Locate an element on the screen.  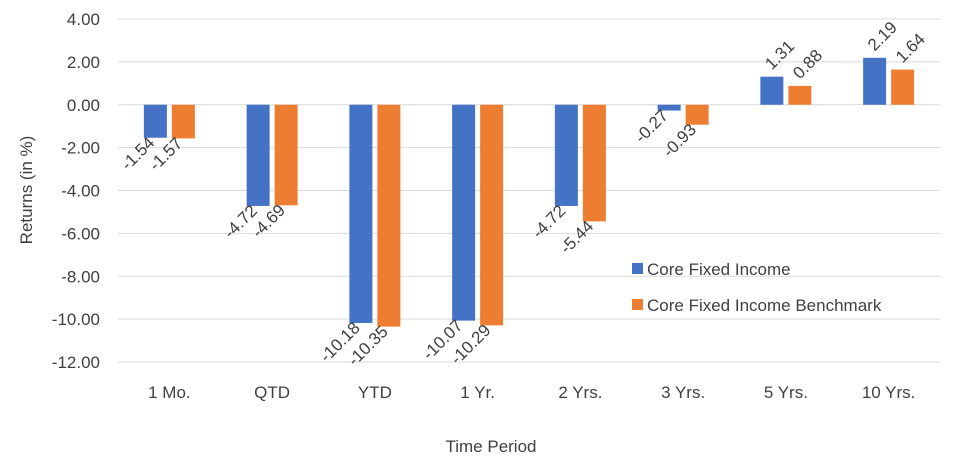
data-label: 1.64 is located at coordinates (910, 48).